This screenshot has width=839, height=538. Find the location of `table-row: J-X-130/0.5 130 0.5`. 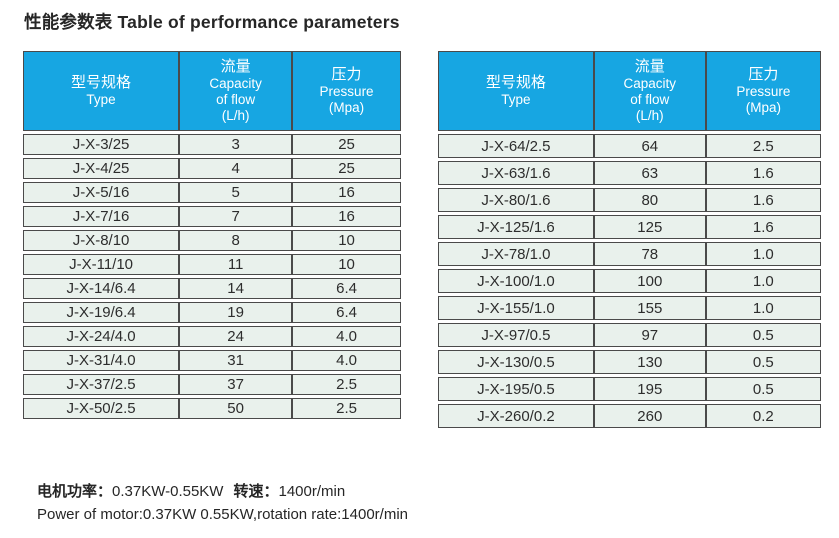

table-row: J-X-130/0.5 130 0.5 is located at coordinates (629, 362).